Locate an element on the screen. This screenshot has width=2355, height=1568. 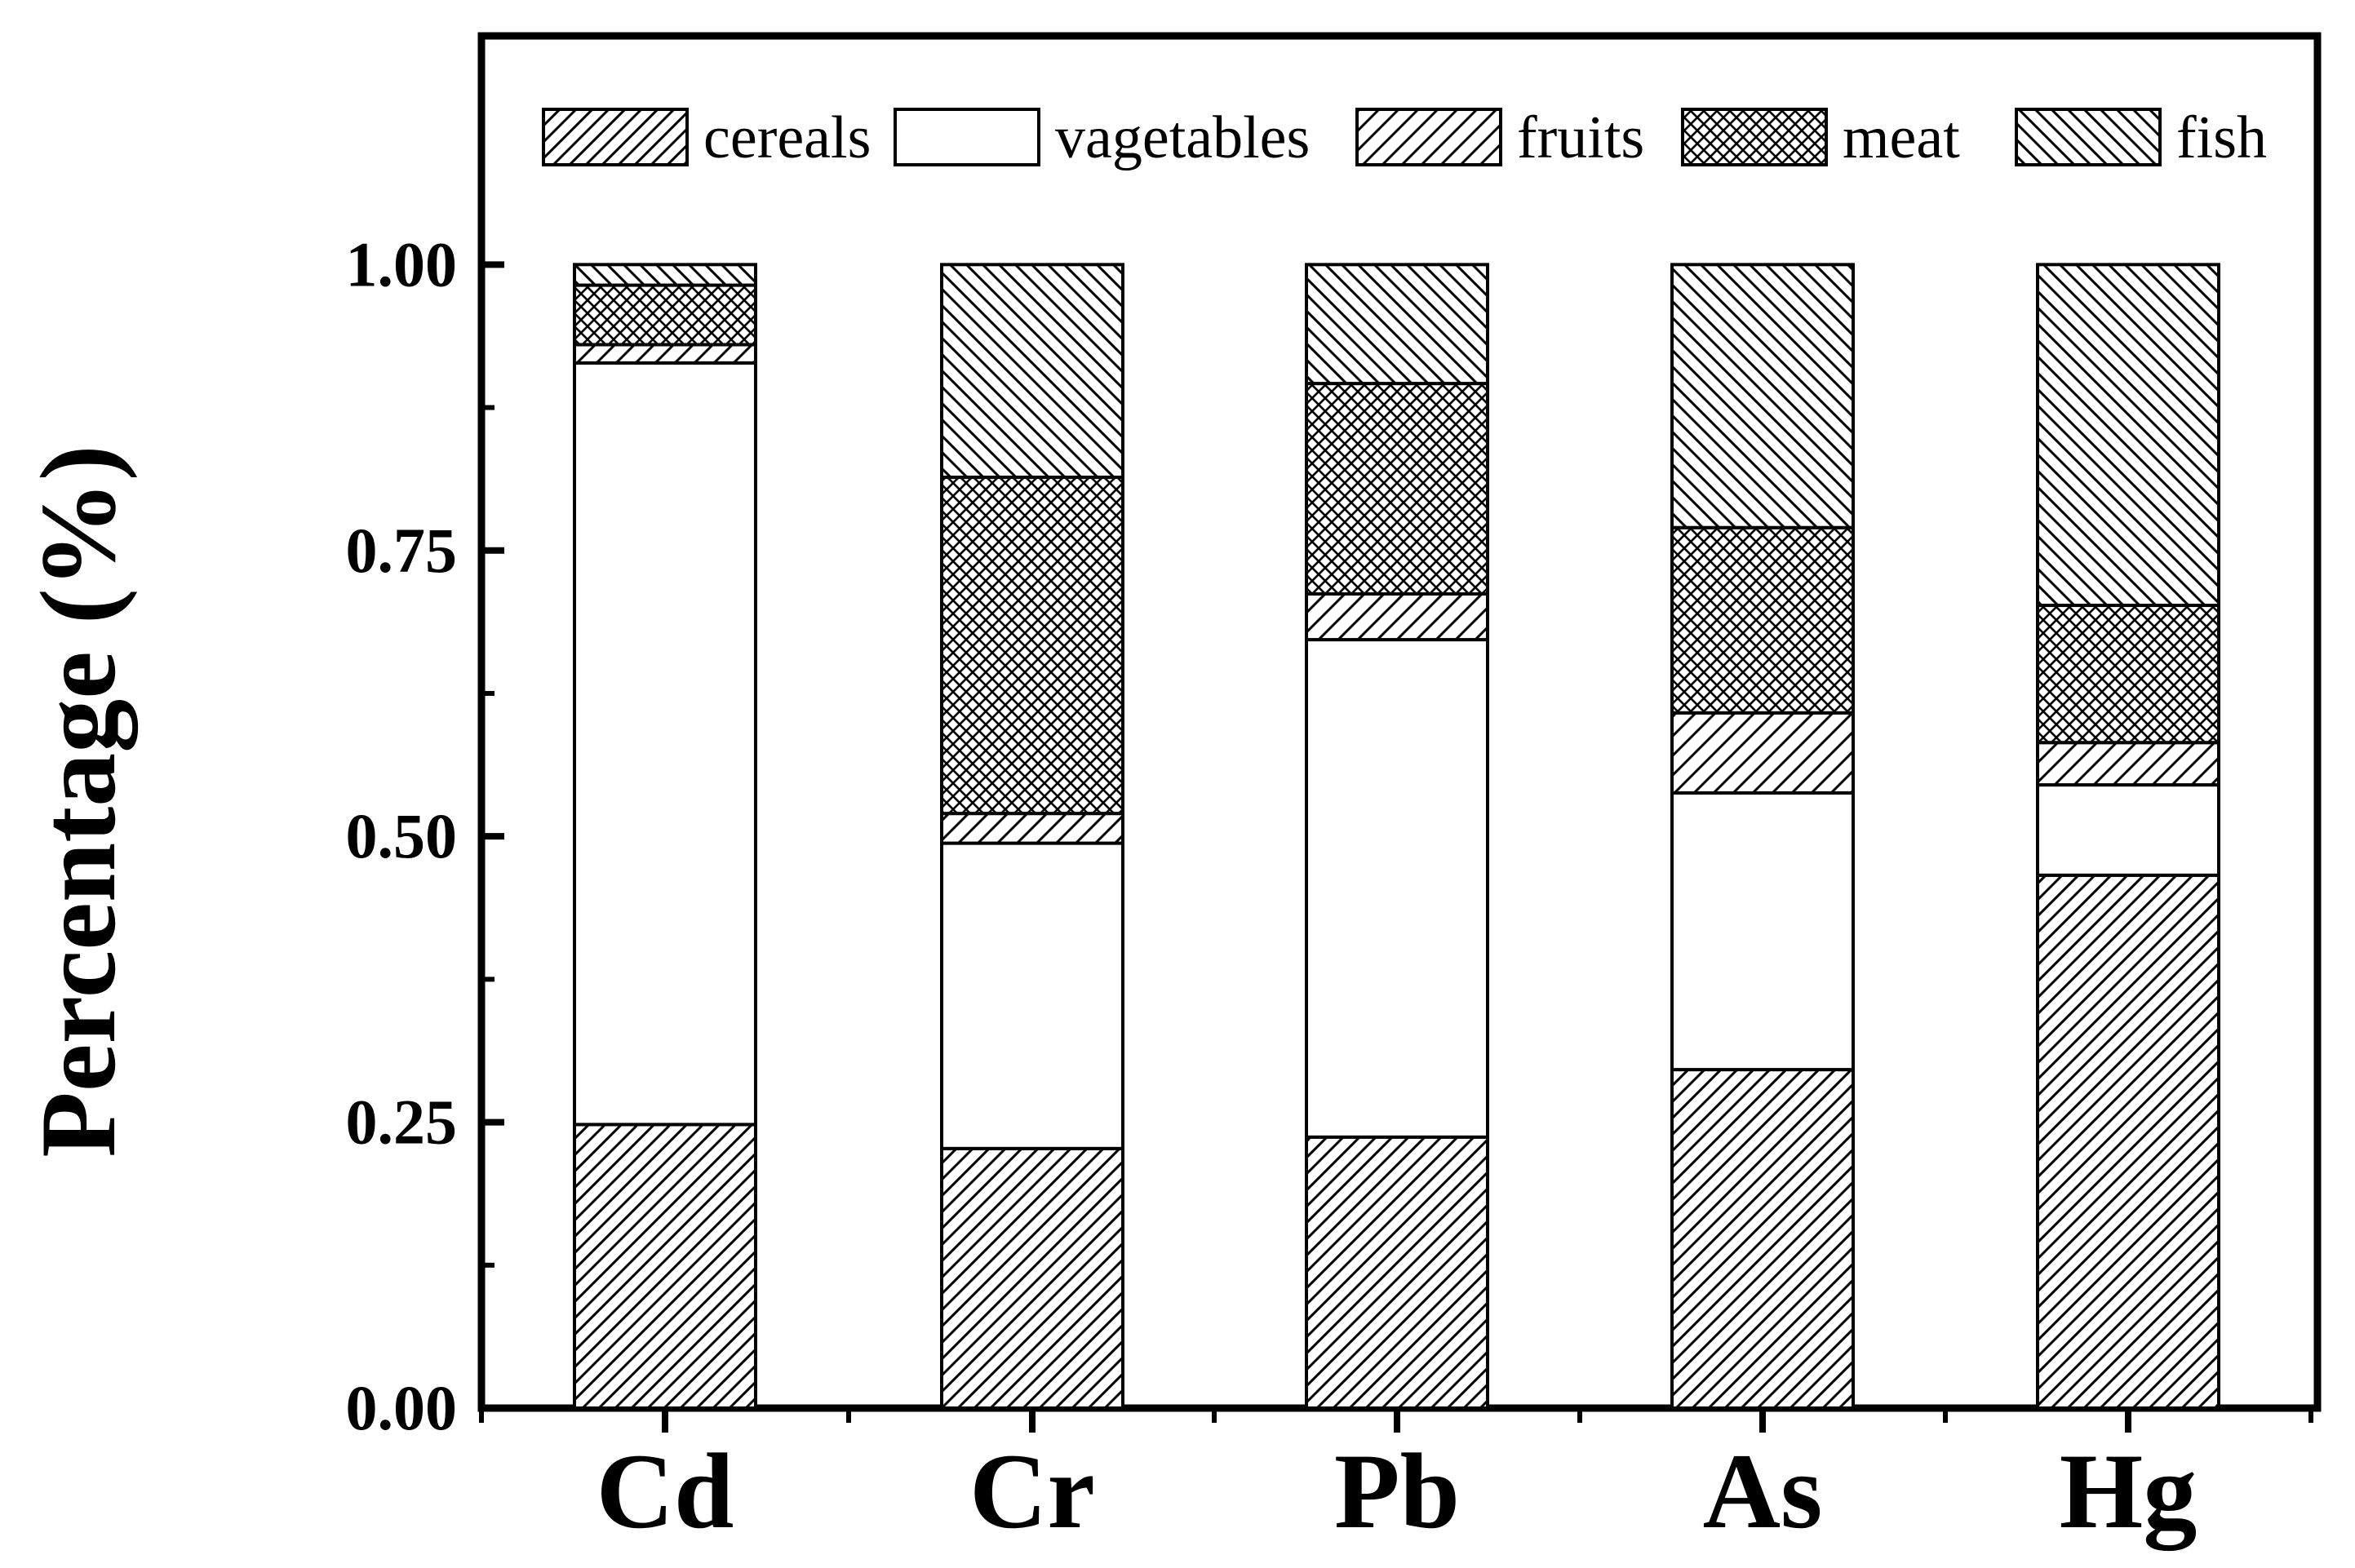
bar-segment-cereals-Cd is located at coordinates (665, 1267).